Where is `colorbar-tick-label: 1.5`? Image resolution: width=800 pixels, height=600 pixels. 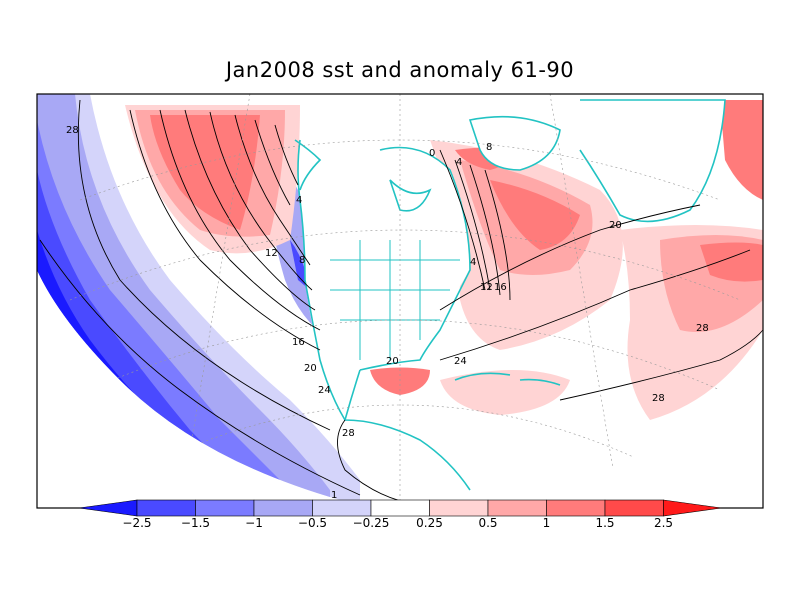 colorbar-tick-label: 1.5 is located at coordinates (605, 523).